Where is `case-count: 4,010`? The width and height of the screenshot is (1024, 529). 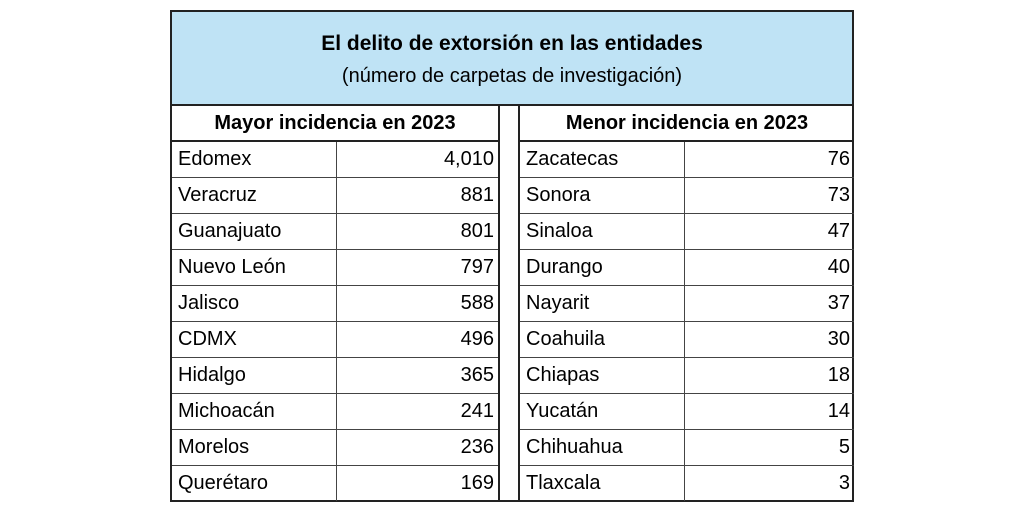
case-count: 4,010 is located at coordinates (417, 160).